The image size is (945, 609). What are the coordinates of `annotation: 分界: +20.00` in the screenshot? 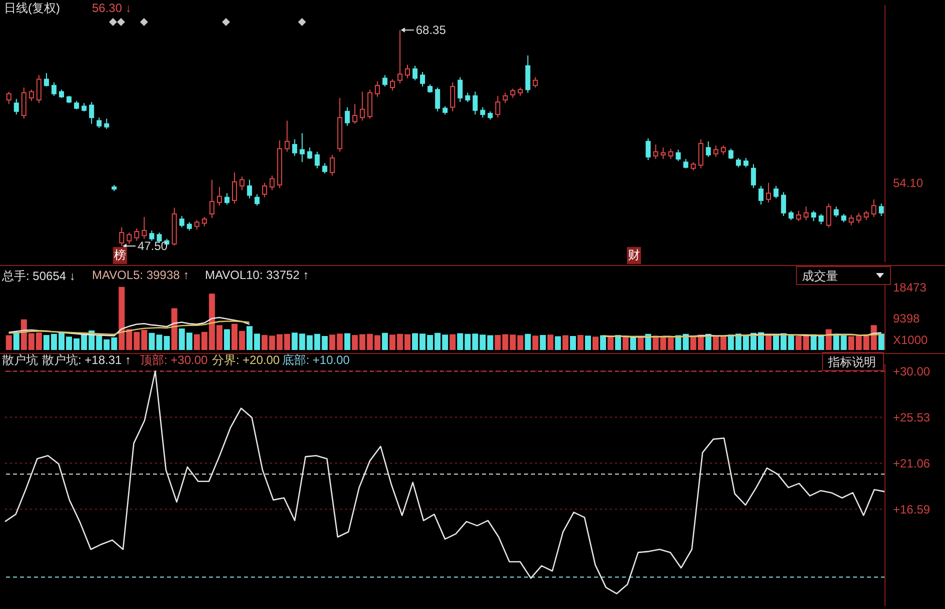 It's located at (246, 360).